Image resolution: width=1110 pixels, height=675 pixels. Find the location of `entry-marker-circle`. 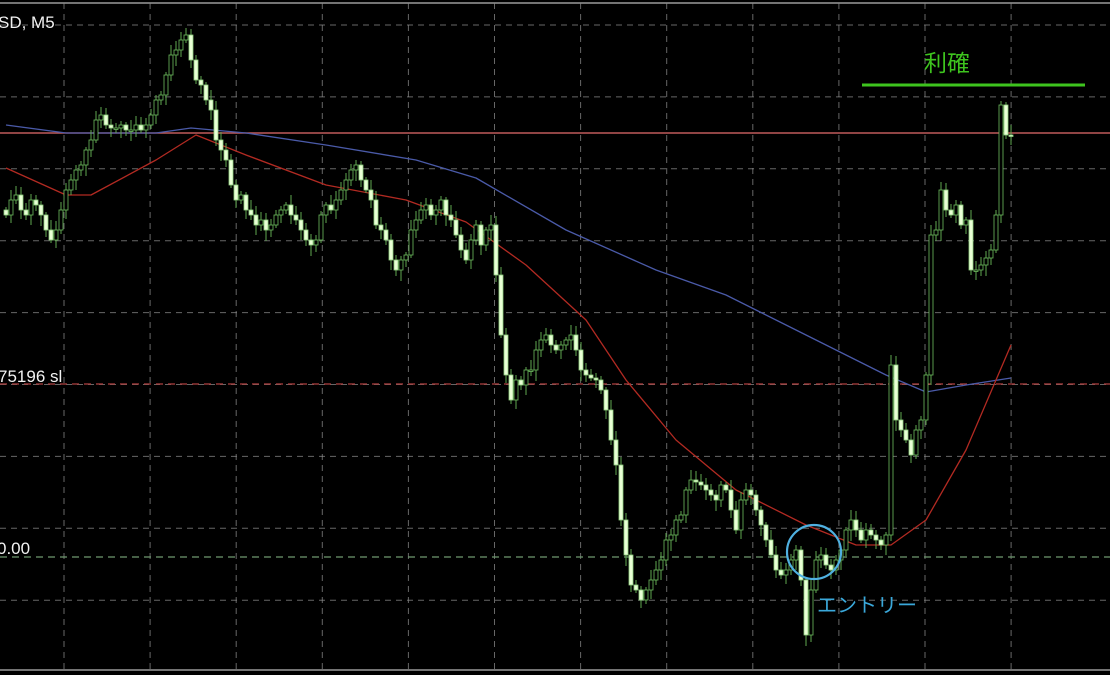

entry-marker-circle is located at coordinates (814, 552).